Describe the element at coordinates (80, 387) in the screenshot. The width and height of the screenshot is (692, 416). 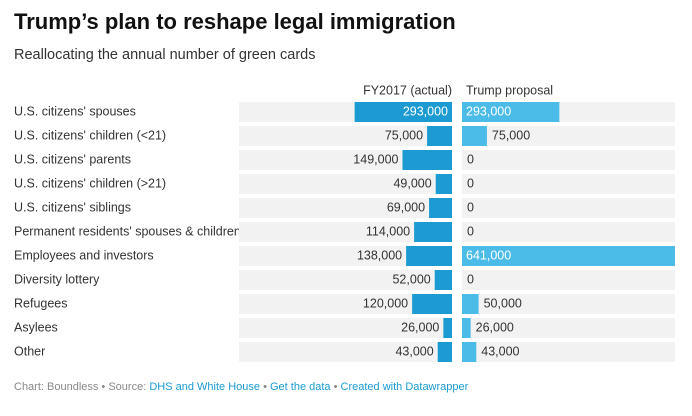
I see `credit: Chart: Boundless • Source:` at that location.